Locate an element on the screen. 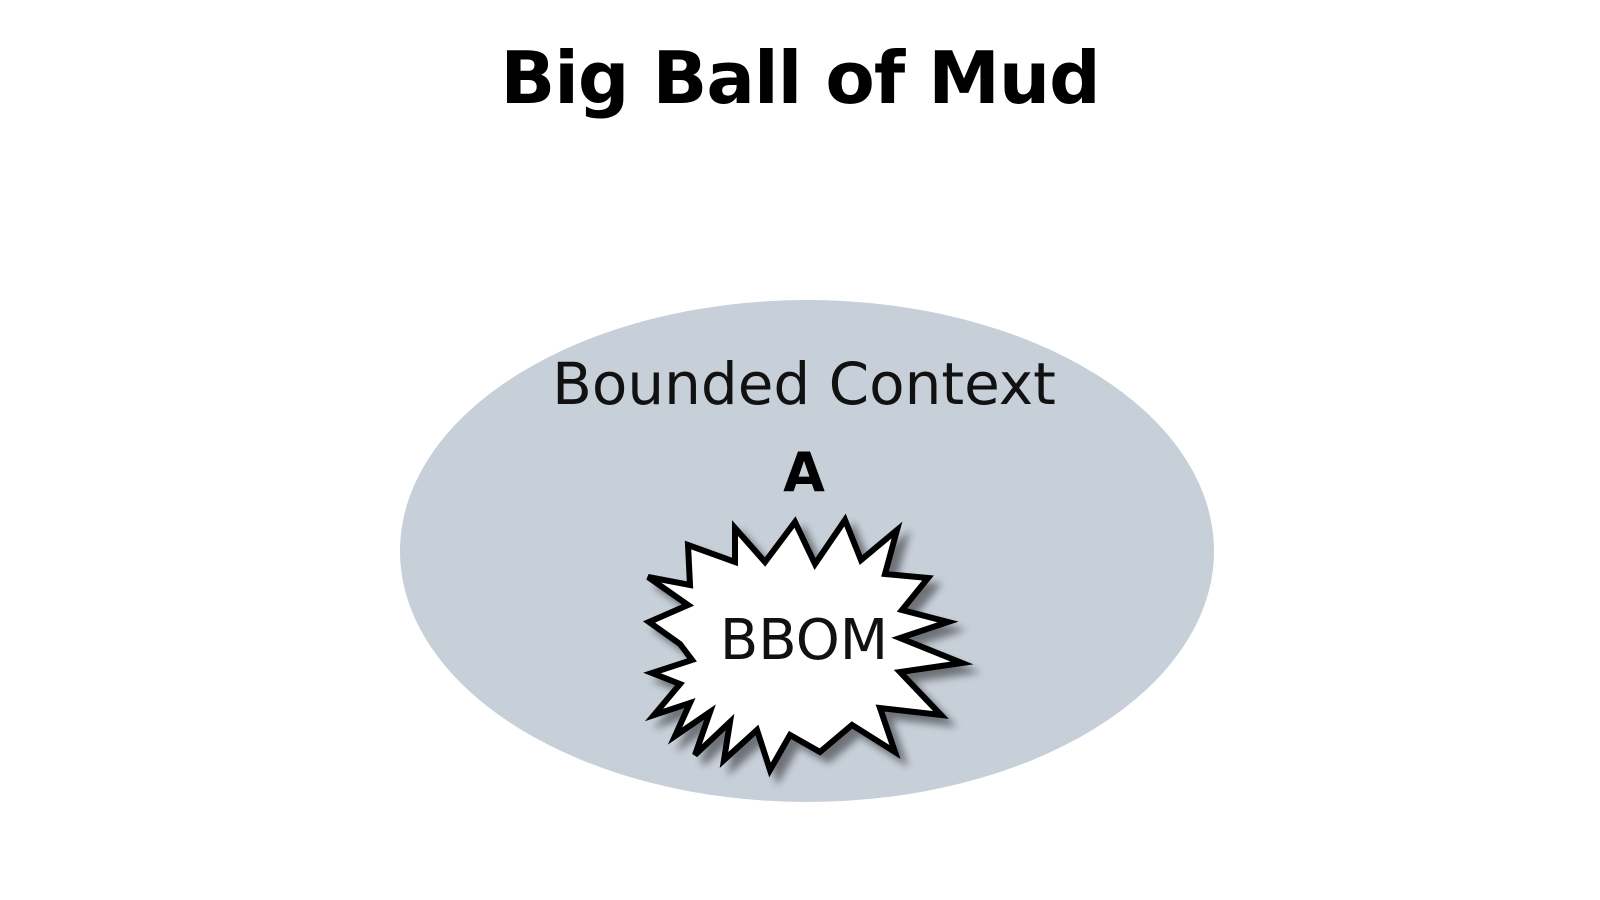  bbom-label: BBOM is located at coordinates (804, 640).